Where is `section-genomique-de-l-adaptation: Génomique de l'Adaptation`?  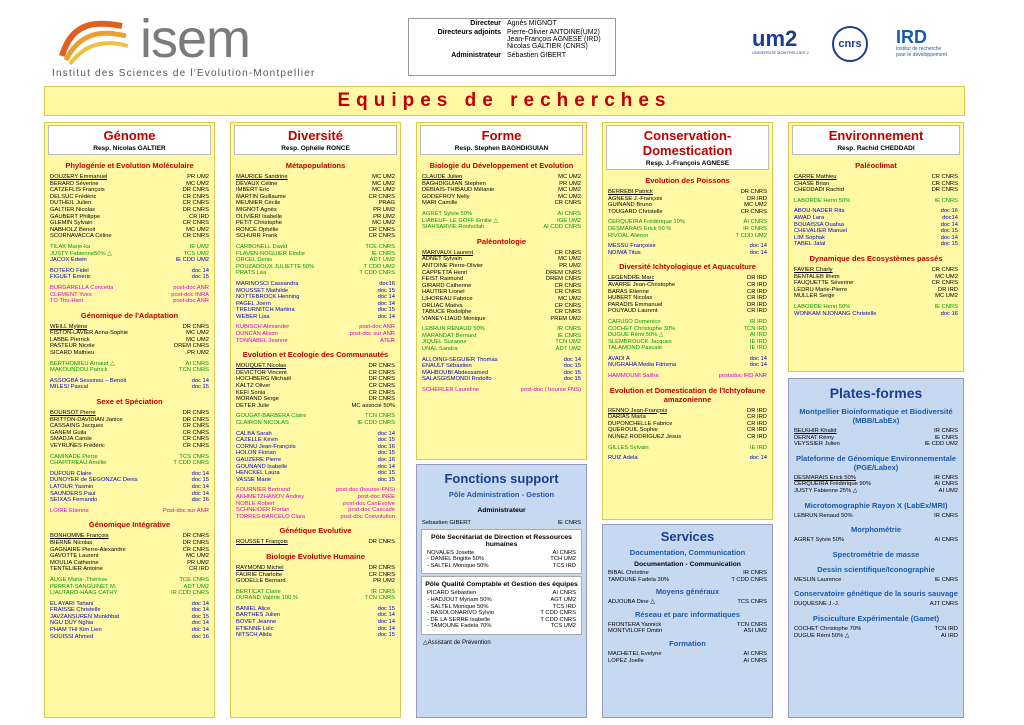 section-genomique-de-l-adaptation: Génomique de l'Adaptation is located at coordinates (129, 315).